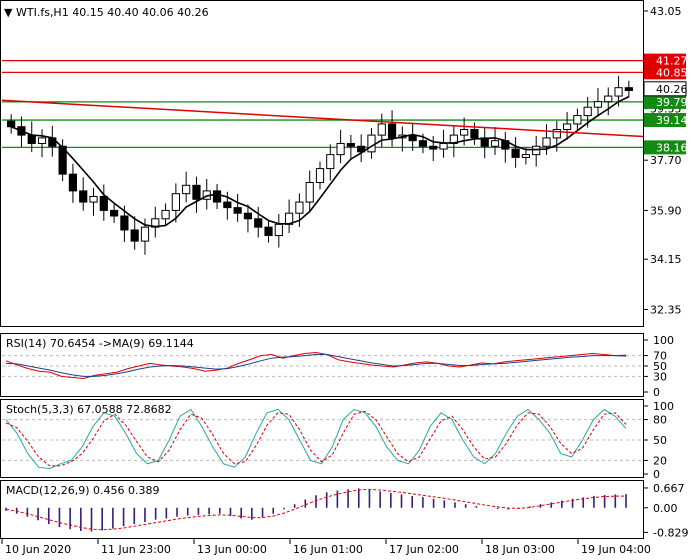 The height and width of the screenshot is (560, 700). I want to click on trend-line, so click(322, 118).